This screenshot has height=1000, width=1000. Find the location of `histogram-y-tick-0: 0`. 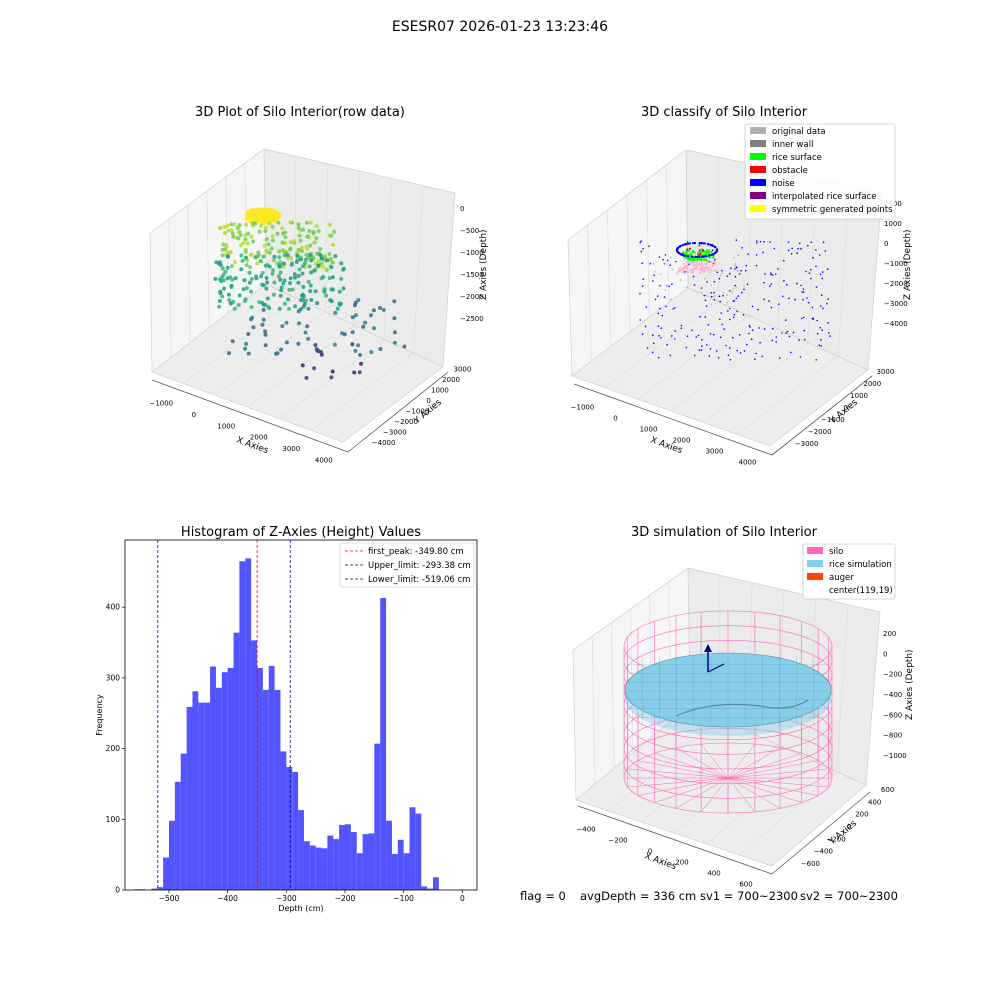

histogram-y-tick-0: 0 is located at coordinates (117, 890).